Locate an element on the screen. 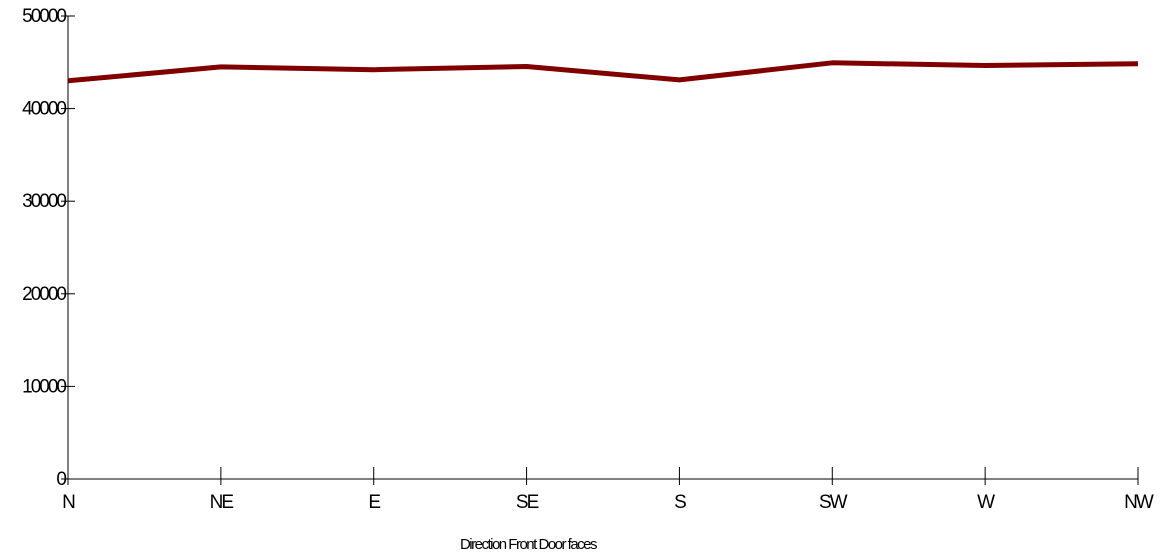 This screenshot has height=552, width=1165. x-tick-label: NE is located at coordinates (222, 502).